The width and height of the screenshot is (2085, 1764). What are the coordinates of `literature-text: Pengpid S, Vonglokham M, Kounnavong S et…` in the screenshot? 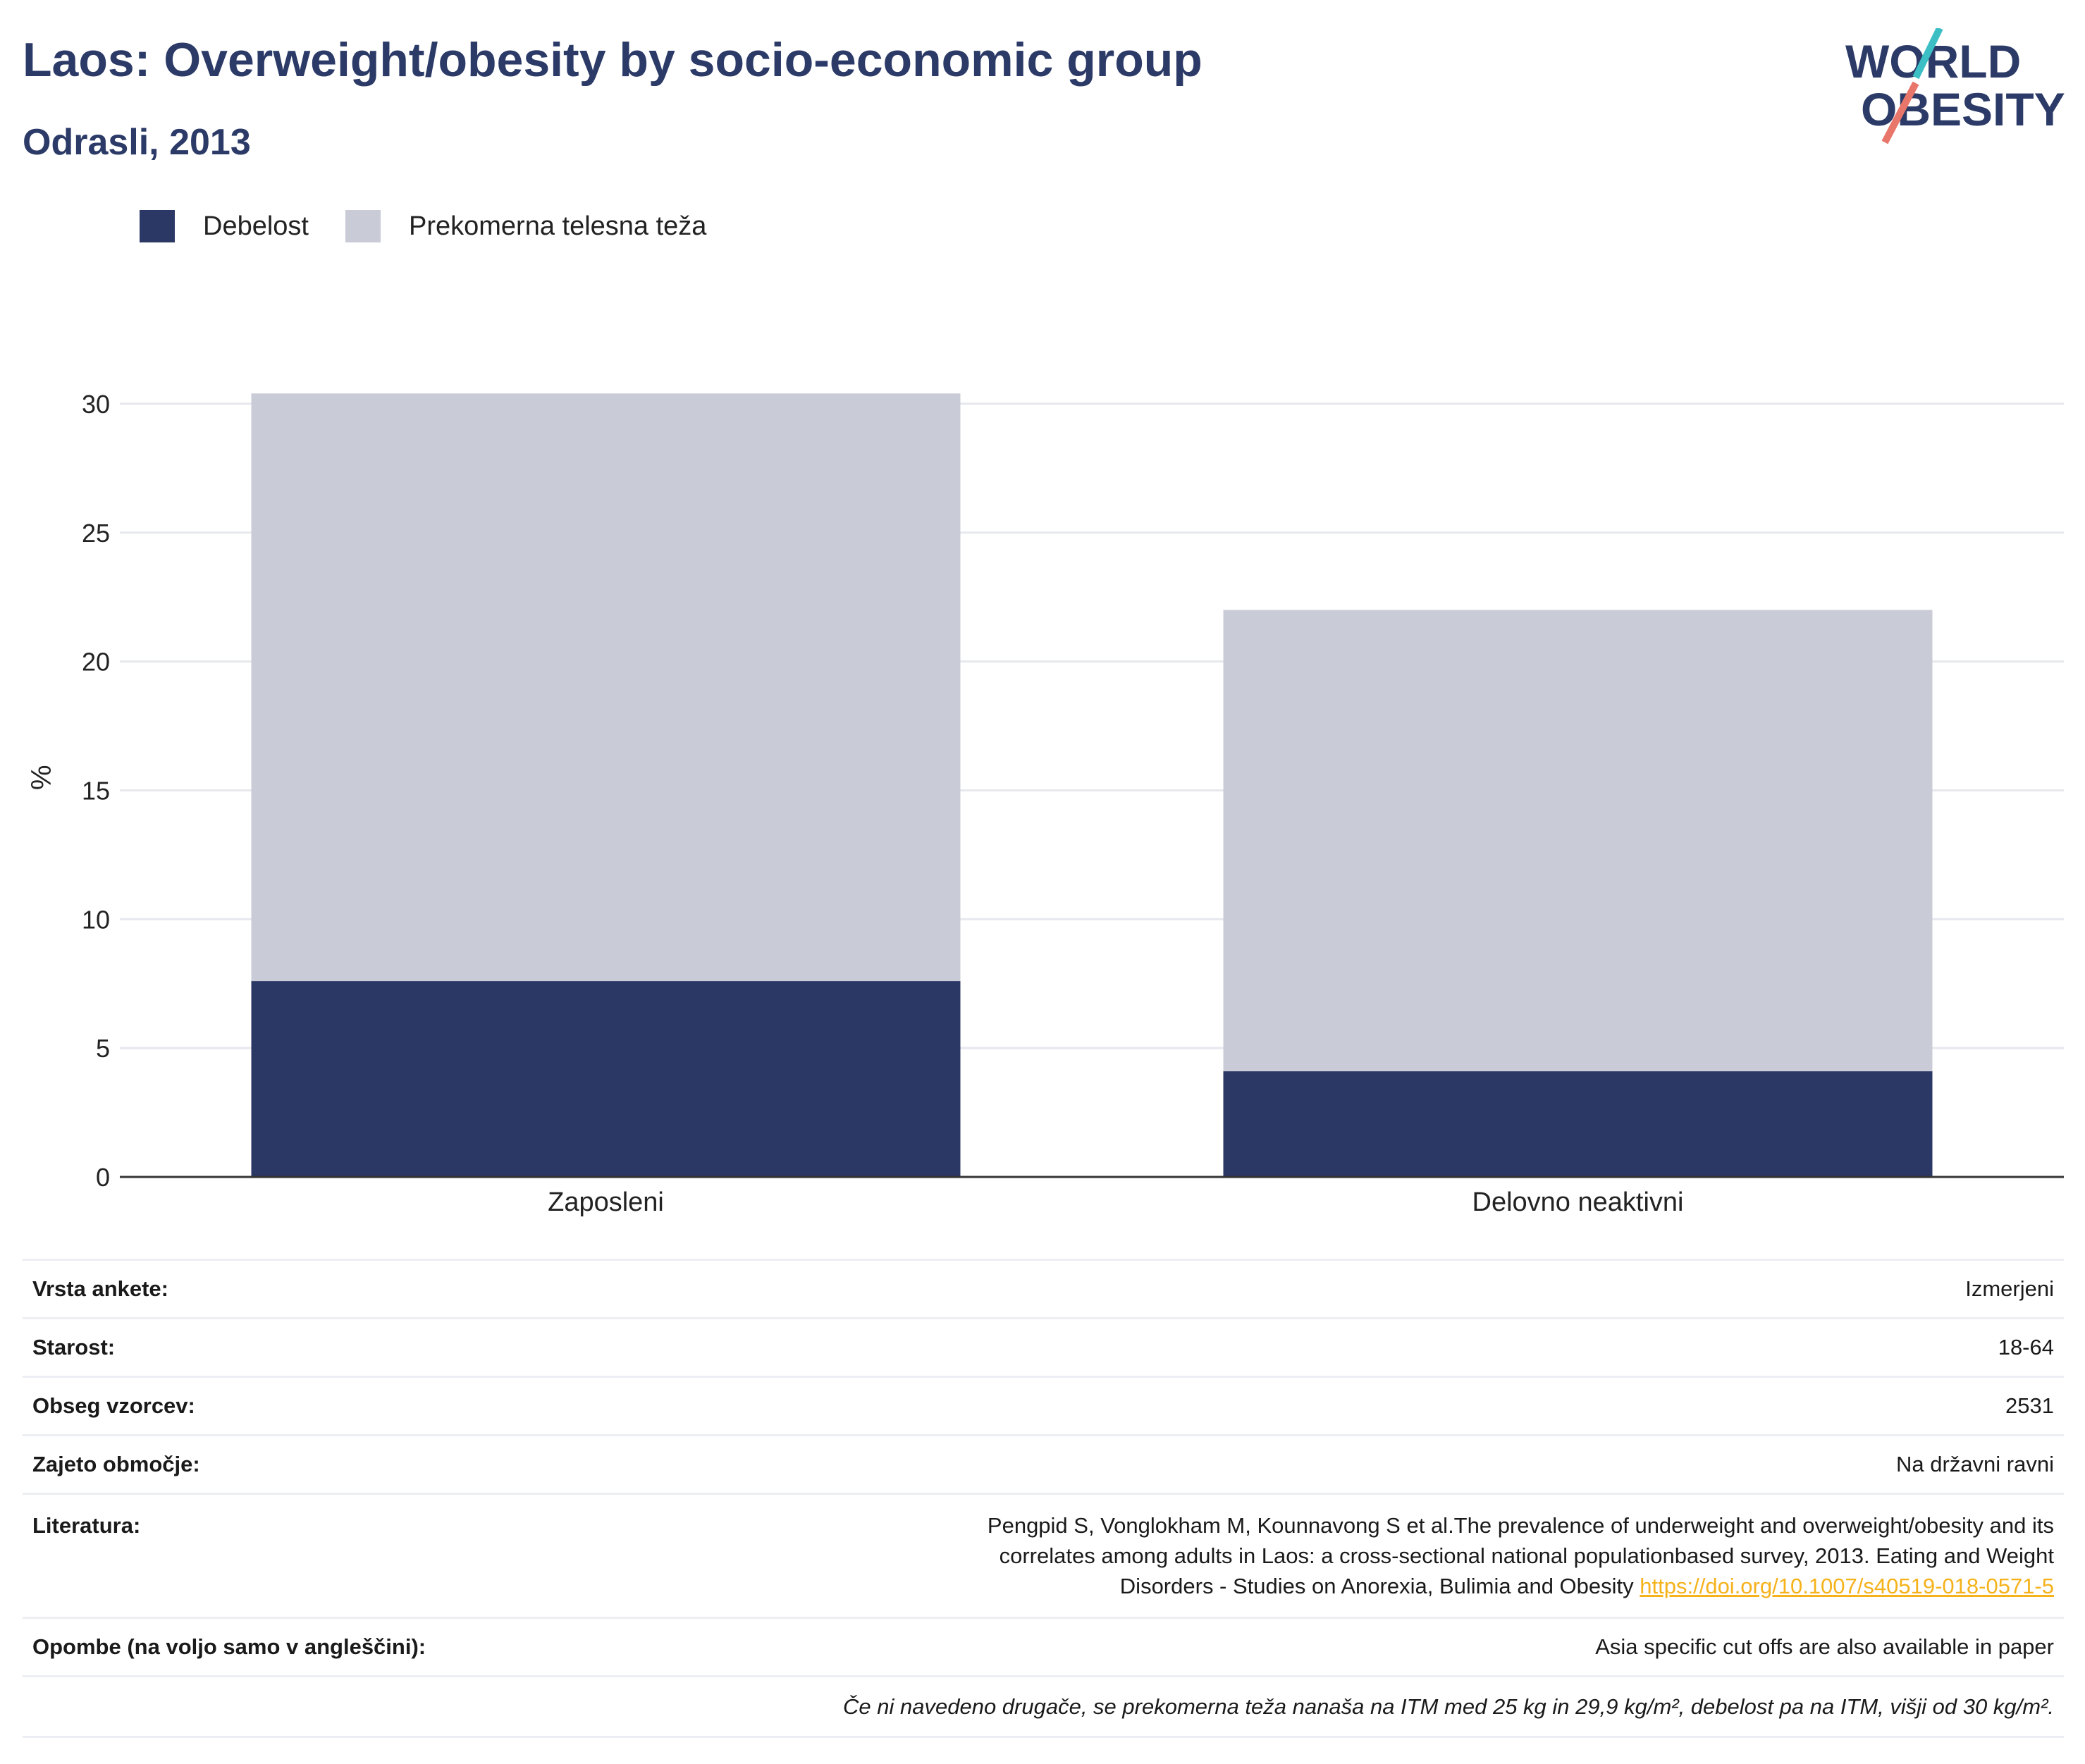 It's located at (1520, 1555).